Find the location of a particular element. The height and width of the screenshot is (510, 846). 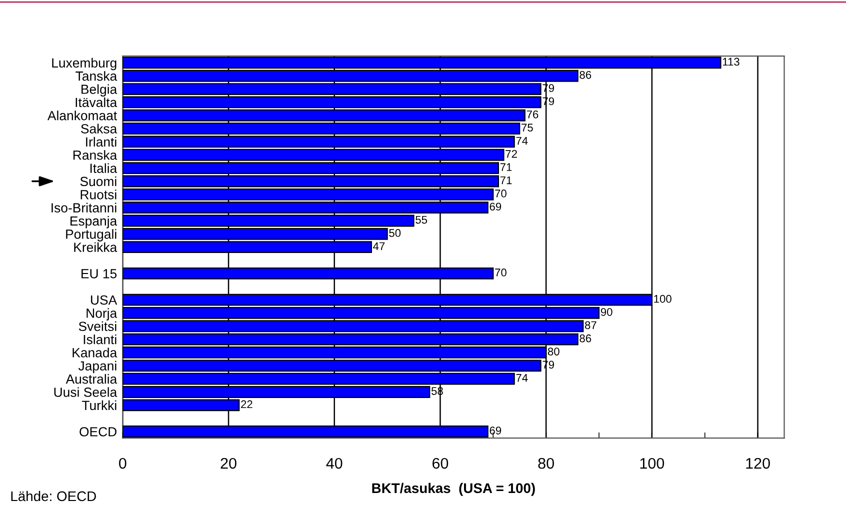

y-tick-label: Alankomaat is located at coordinates (82, 115).